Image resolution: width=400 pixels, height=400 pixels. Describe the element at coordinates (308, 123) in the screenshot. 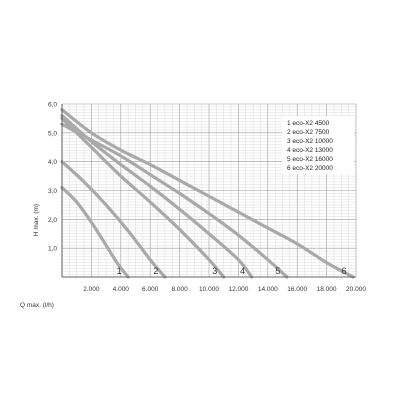

I see `legend-entry-1: 1 eco-X2 4500` at that location.